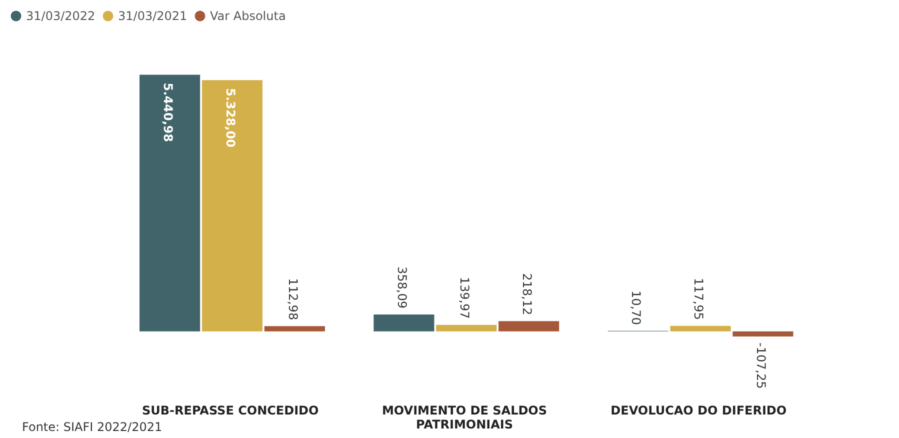  What do you see at coordinates (230, 411) in the screenshot?
I see `x-tick-label: SUB-REPASSE CONCEDIDO` at bounding box center [230, 411].